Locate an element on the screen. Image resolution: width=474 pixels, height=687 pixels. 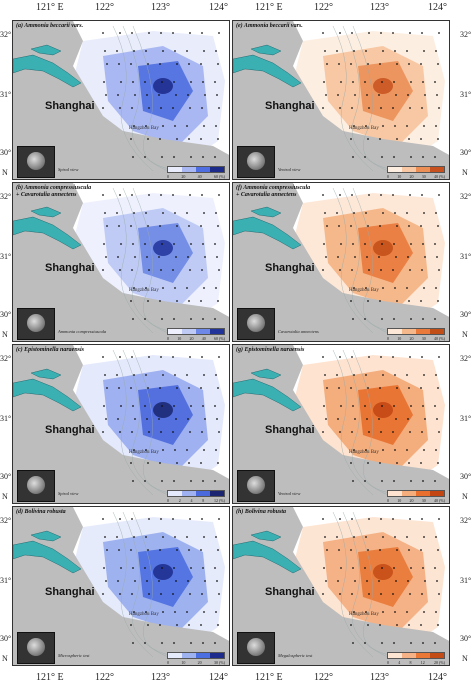
legend-ticks: 0 10 20 30 (%) is located at coordinates (196, 662).